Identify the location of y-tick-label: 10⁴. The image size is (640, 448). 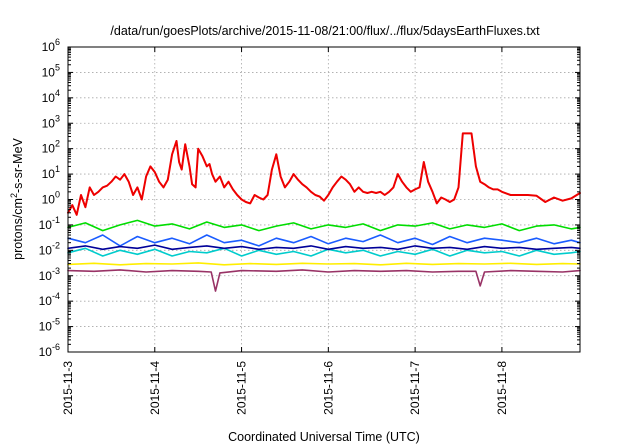
(51, 96).